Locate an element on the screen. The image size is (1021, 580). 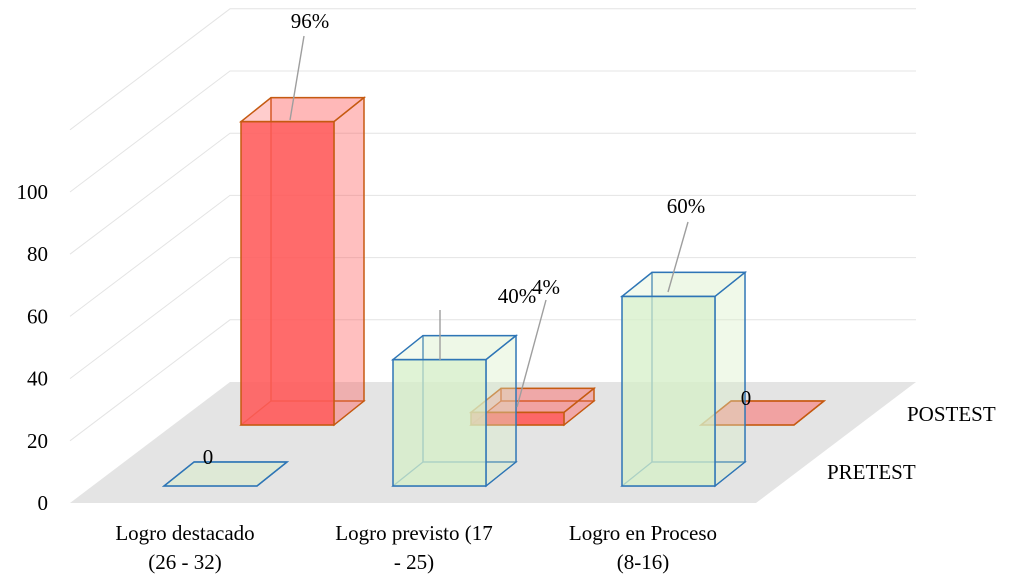
y-tick-label: 80 is located at coordinates (37, 254).